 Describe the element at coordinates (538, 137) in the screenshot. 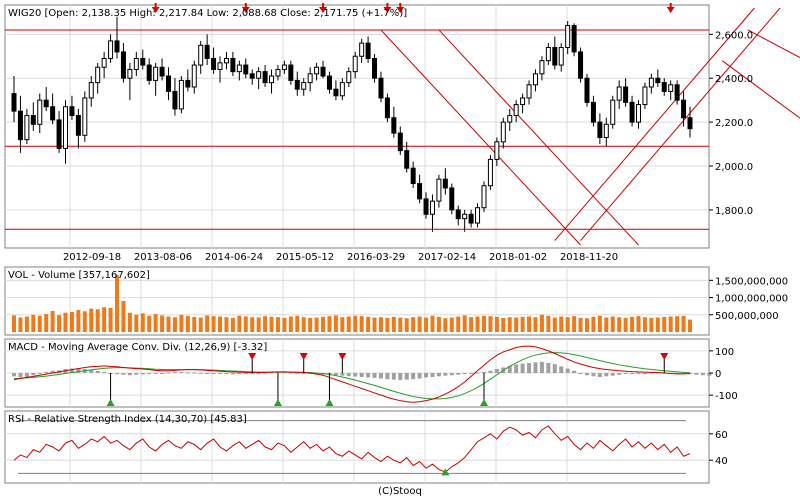

I see `trend-line` at that location.